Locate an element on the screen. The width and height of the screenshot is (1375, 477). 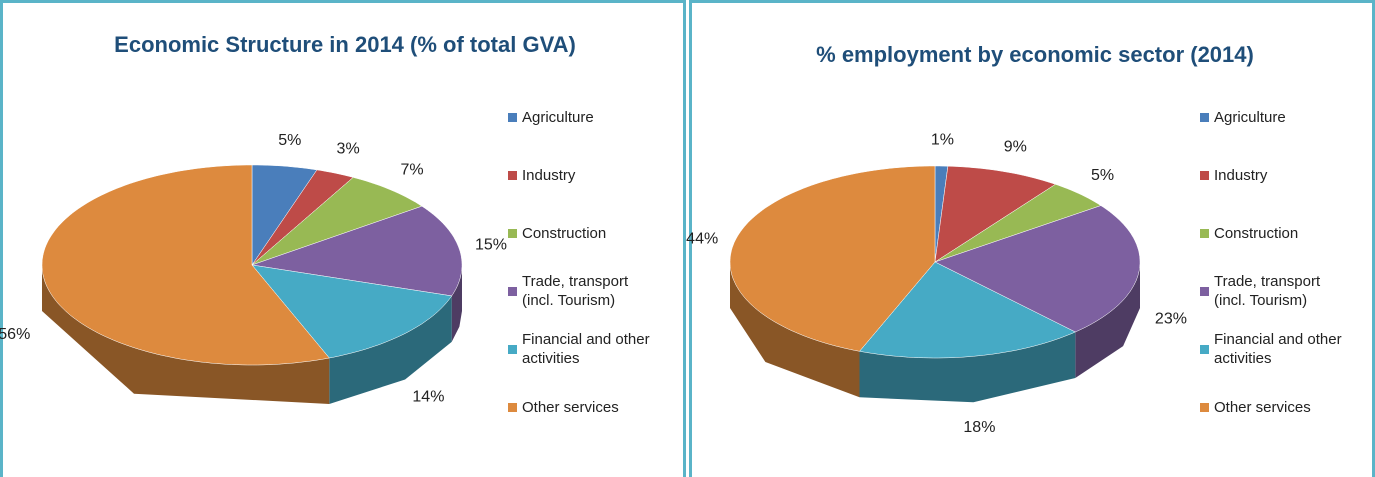
data-label: 56% is located at coordinates (15, 334).